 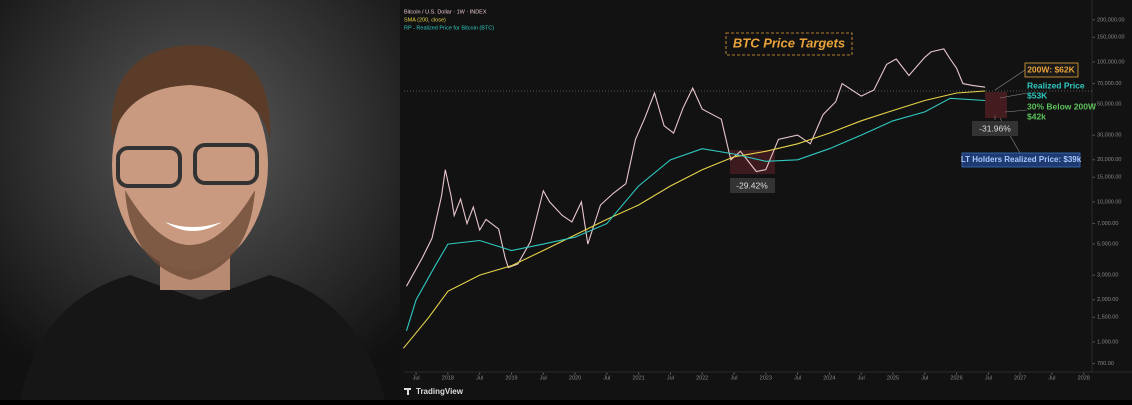 I want to click on annotation: -31.96%, so click(x=995, y=128).